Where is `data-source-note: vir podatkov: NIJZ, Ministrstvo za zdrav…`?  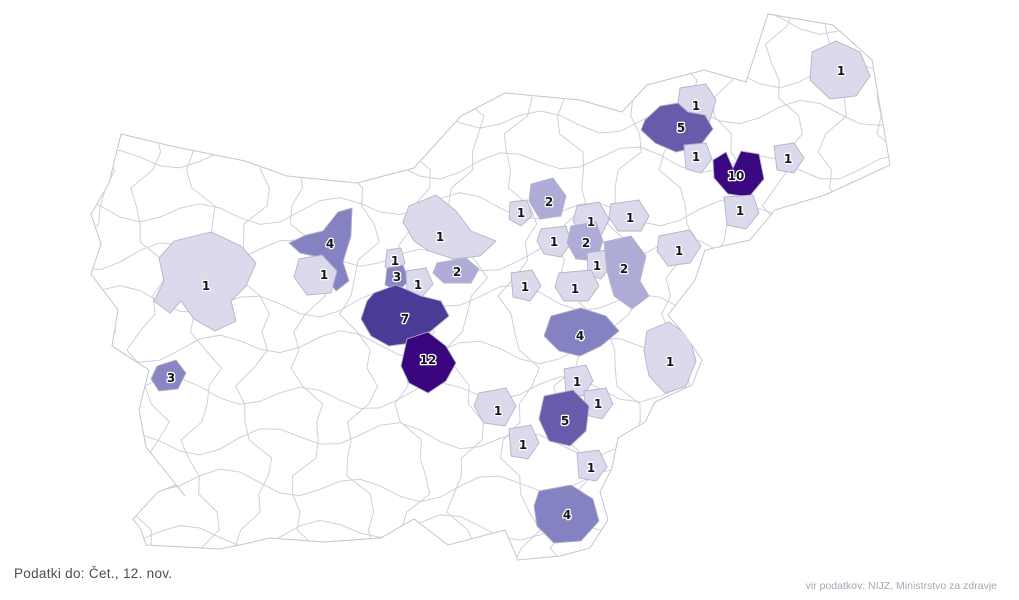 data-source-note: vir podatkov: NIJZ, Ministrstvo za zdrav… is located at coordinates (901, 586).